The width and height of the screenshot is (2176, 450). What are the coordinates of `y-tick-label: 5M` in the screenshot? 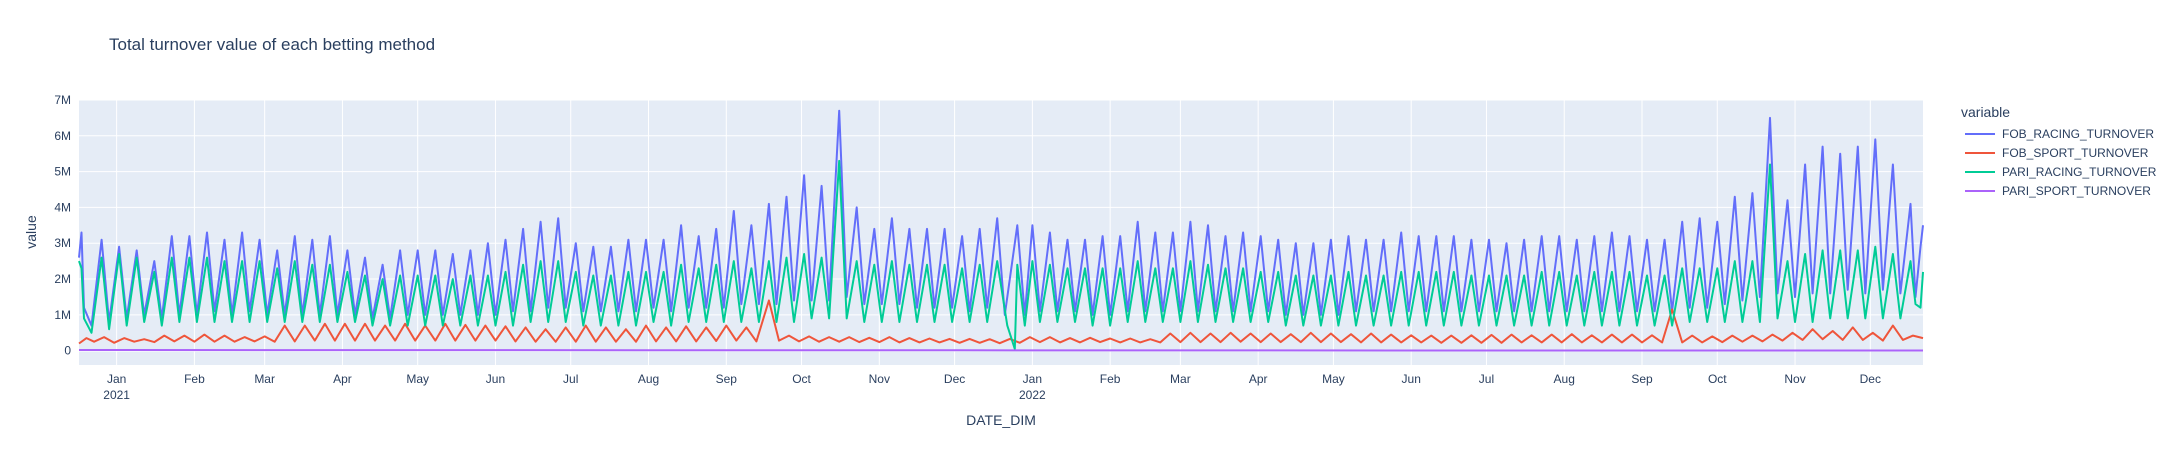 It's located at (62, 172).